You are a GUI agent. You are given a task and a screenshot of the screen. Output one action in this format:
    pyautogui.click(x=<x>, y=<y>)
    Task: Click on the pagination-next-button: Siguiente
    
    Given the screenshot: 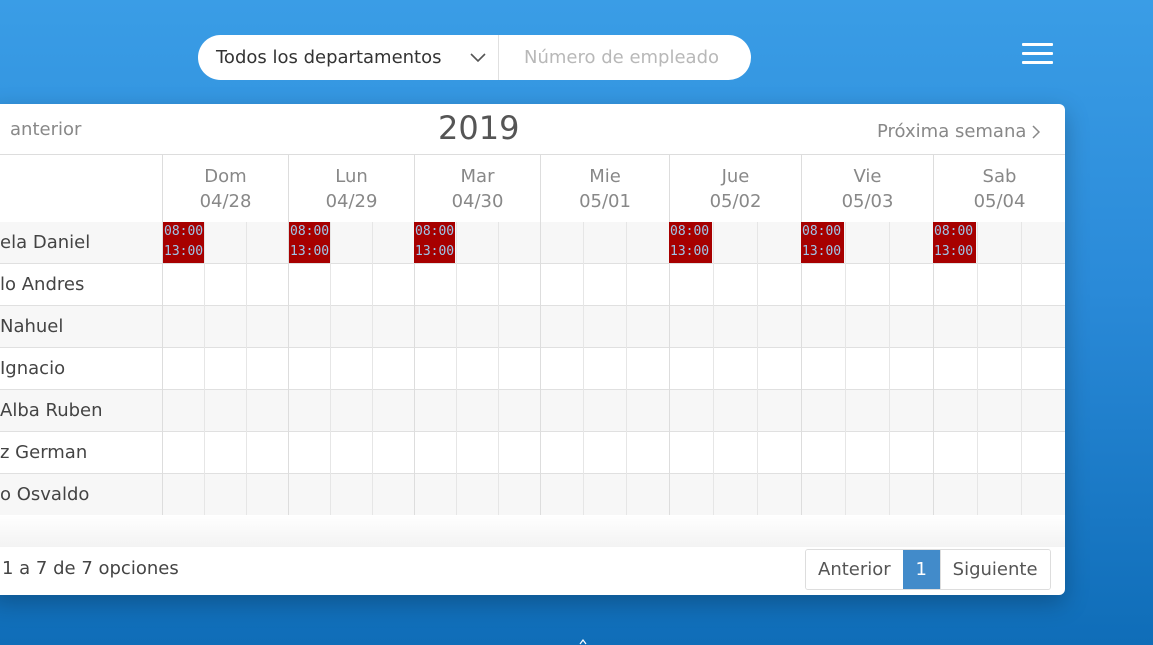 What is the action you would take?
    pyautogui.click(x=994, y=569)
    